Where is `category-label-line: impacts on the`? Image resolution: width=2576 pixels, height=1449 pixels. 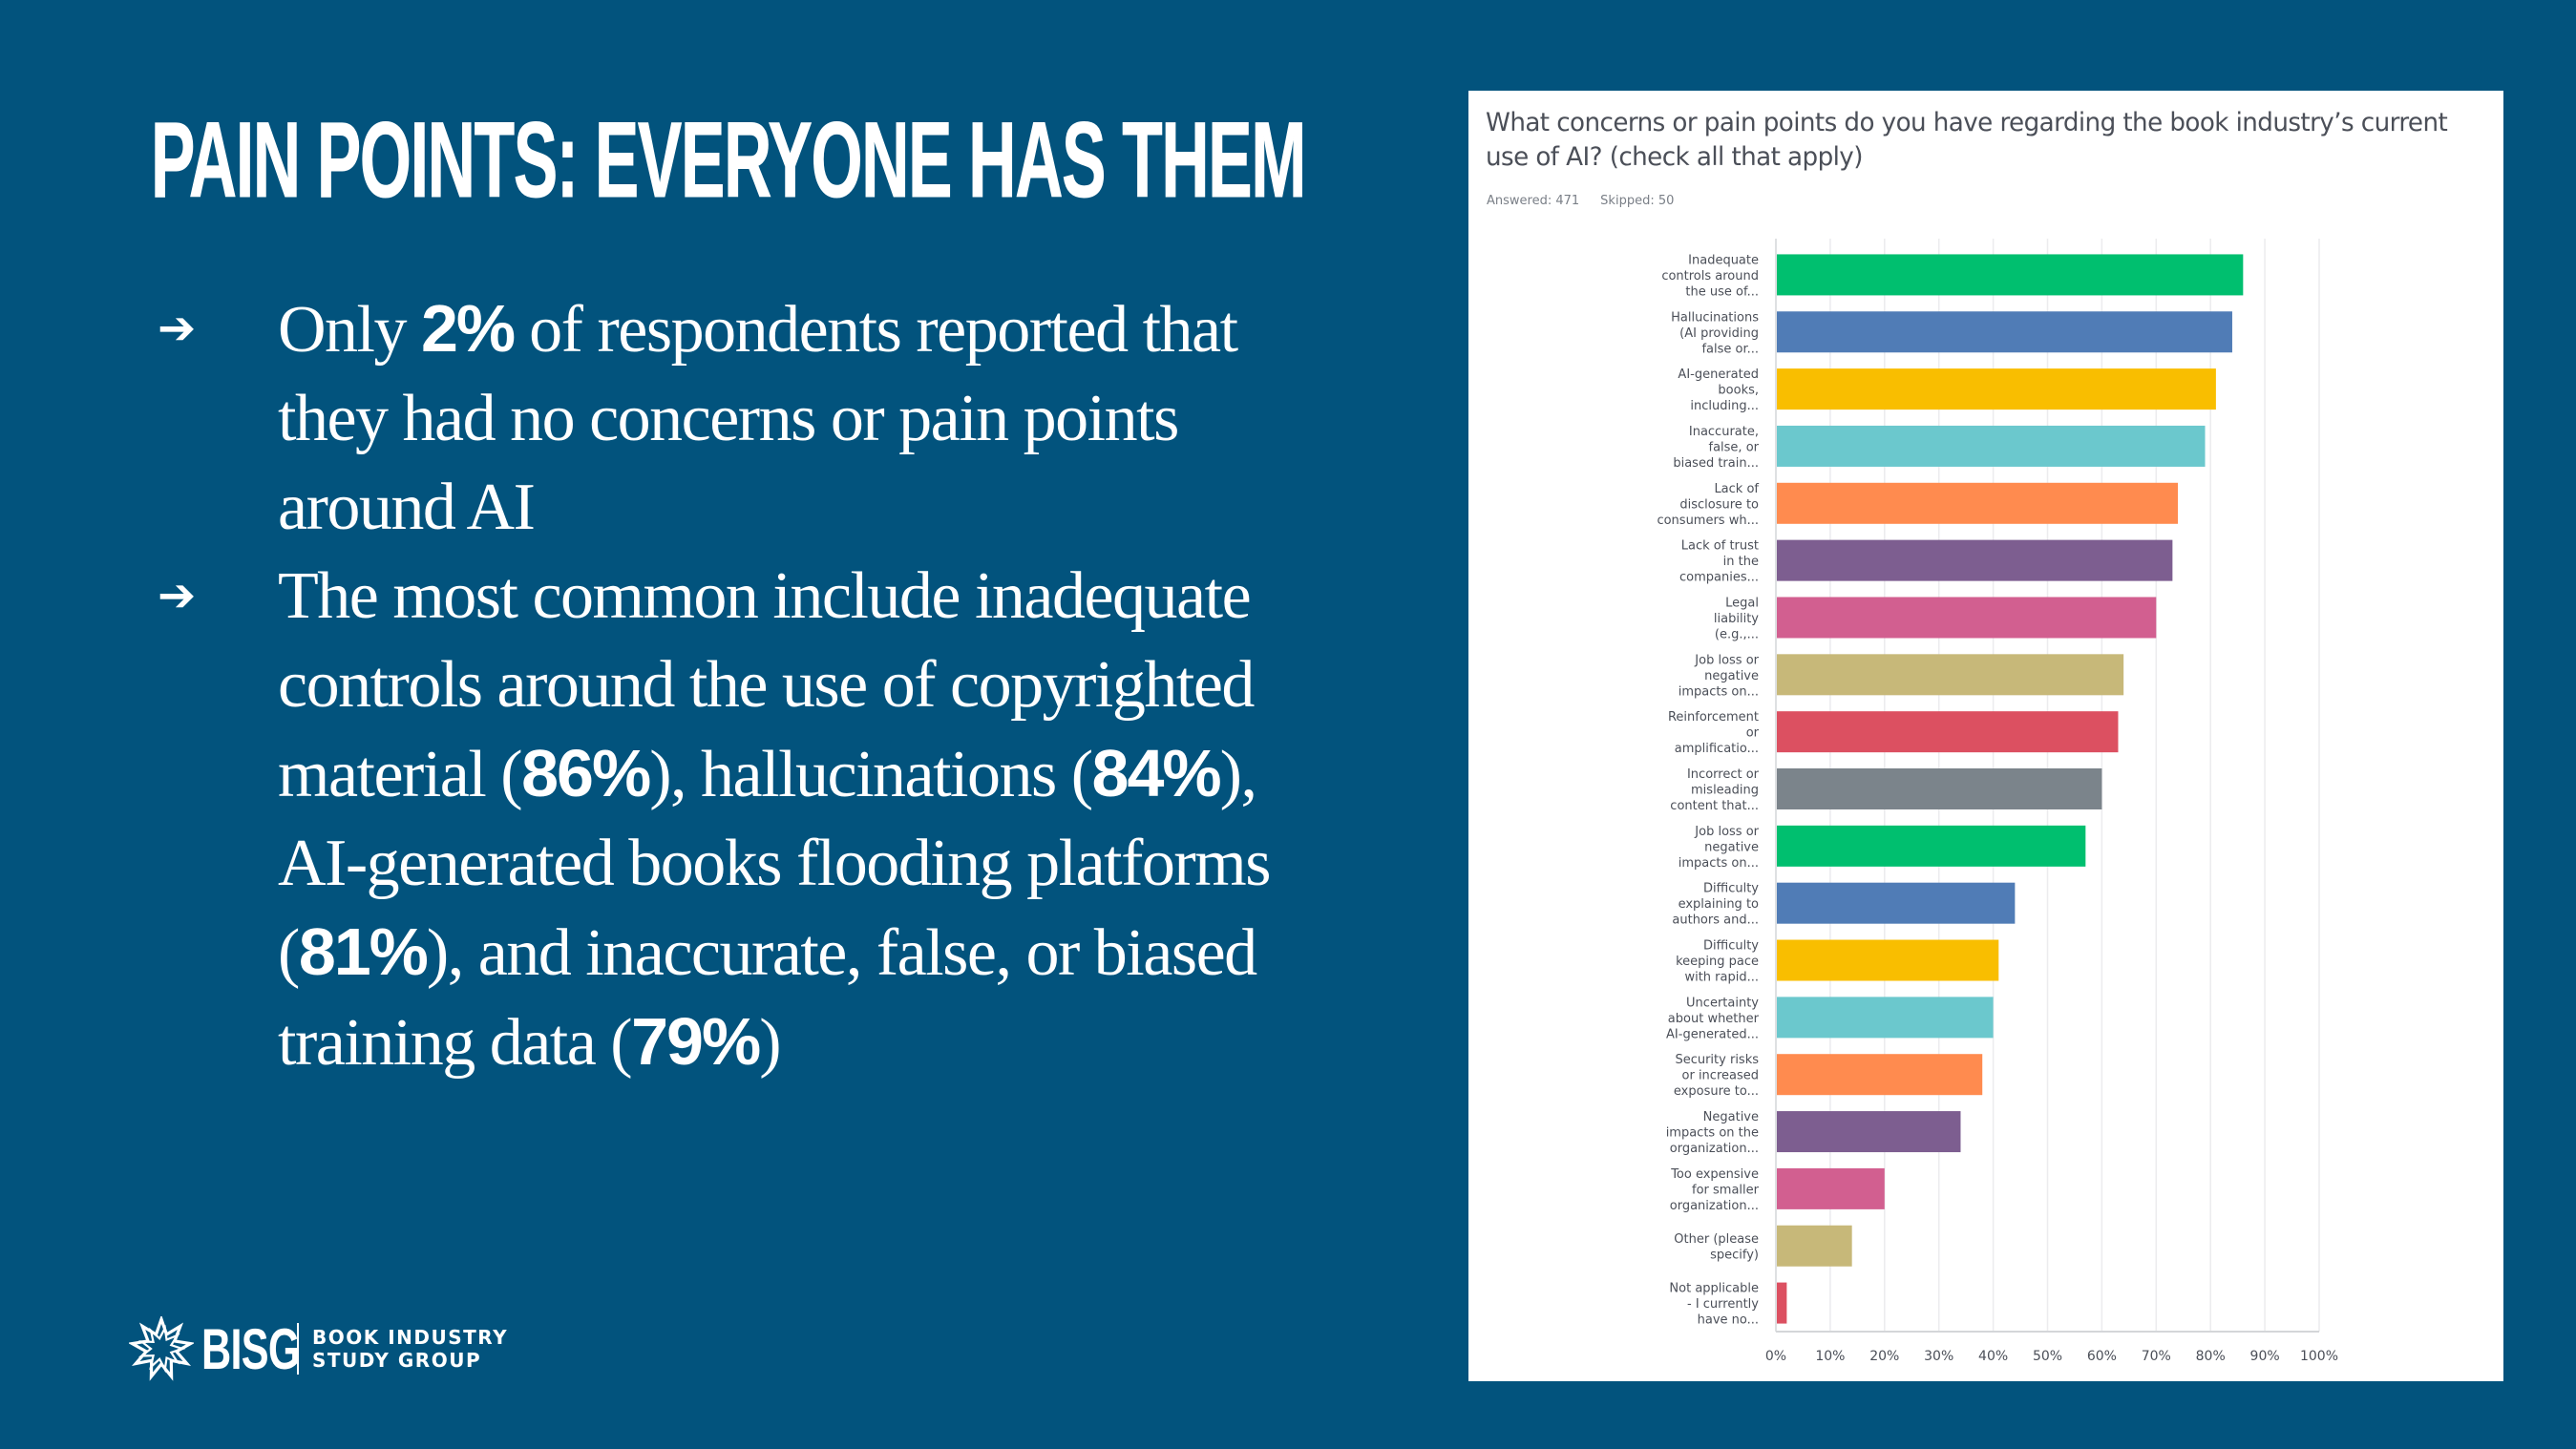
category-label-line: impacts on the is located at coordinates (1712, 1134).